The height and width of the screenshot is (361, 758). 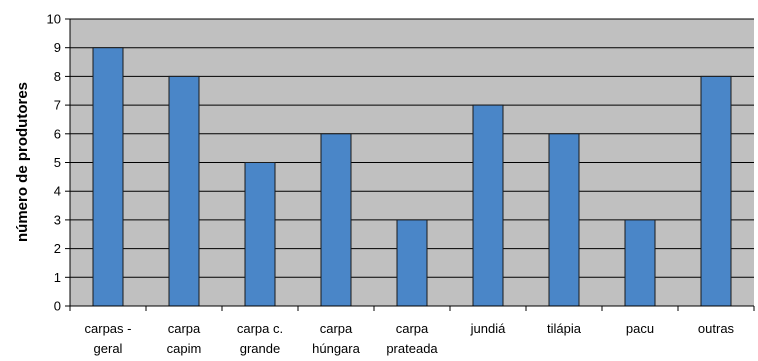 I want to click on y-tick-label: 2, so click(x=57, y=248).